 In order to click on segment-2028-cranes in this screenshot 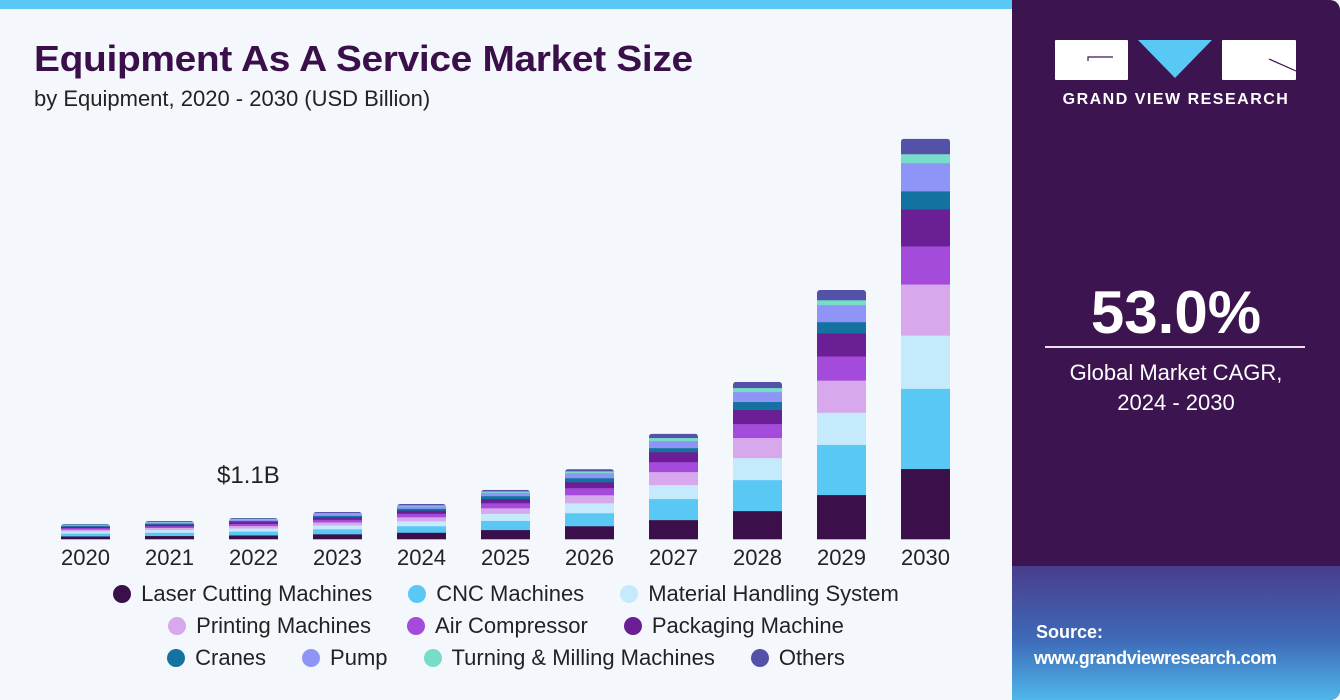, I will do `click(757, 406)`.